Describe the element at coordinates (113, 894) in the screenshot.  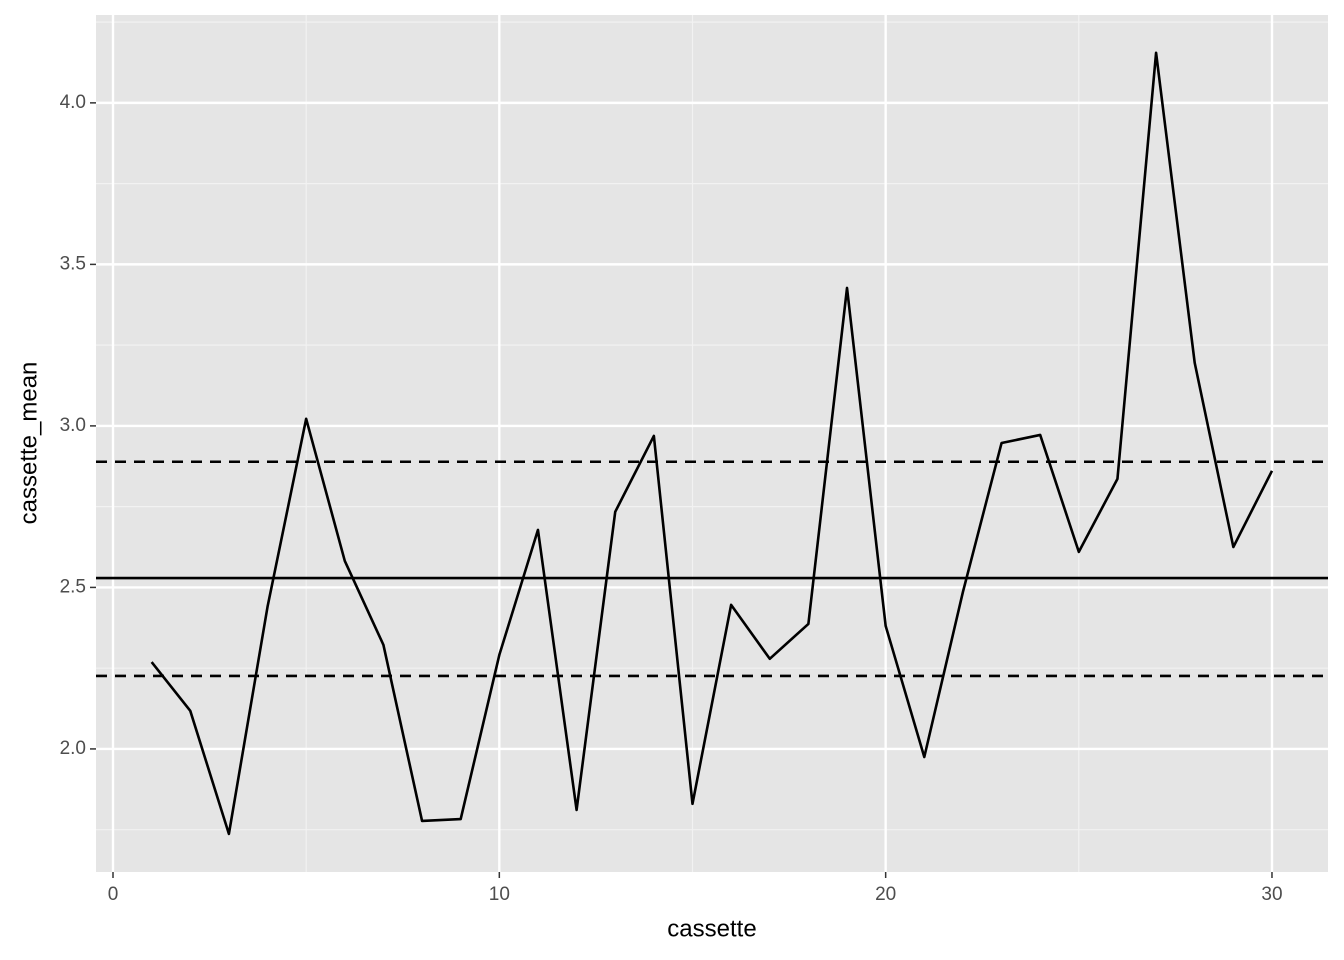
I see `x-tick-label: 0` at that location.